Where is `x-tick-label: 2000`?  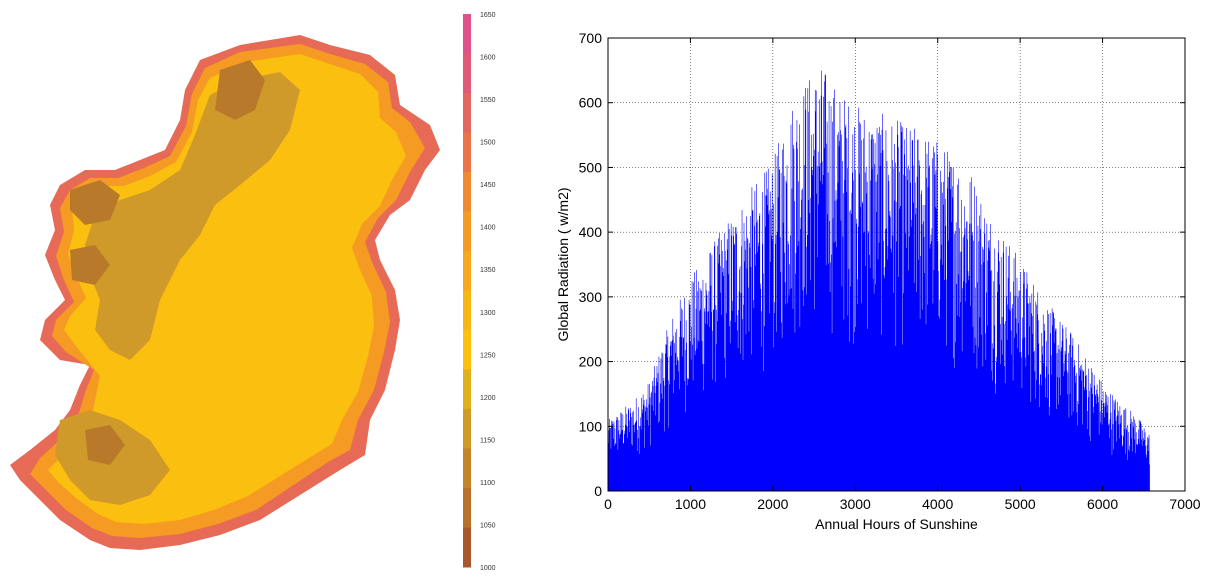 x-tick-label: 2000 is located at coordinates (772, 504).